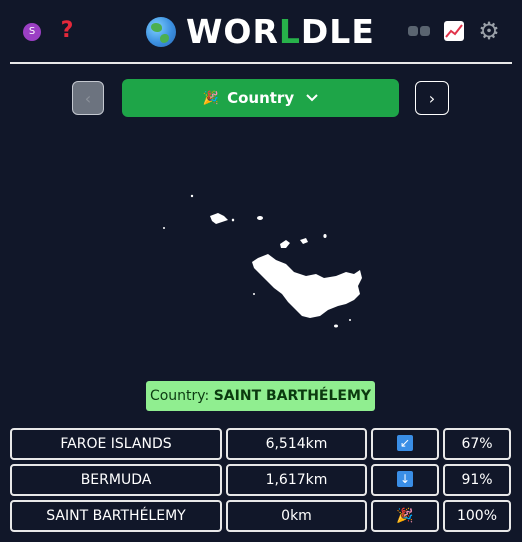 This screenshot has width=522, height=542. Describe the element at coordinates (477, 480) in the screenshot. I see `guess-proximity: 91%` at that location.